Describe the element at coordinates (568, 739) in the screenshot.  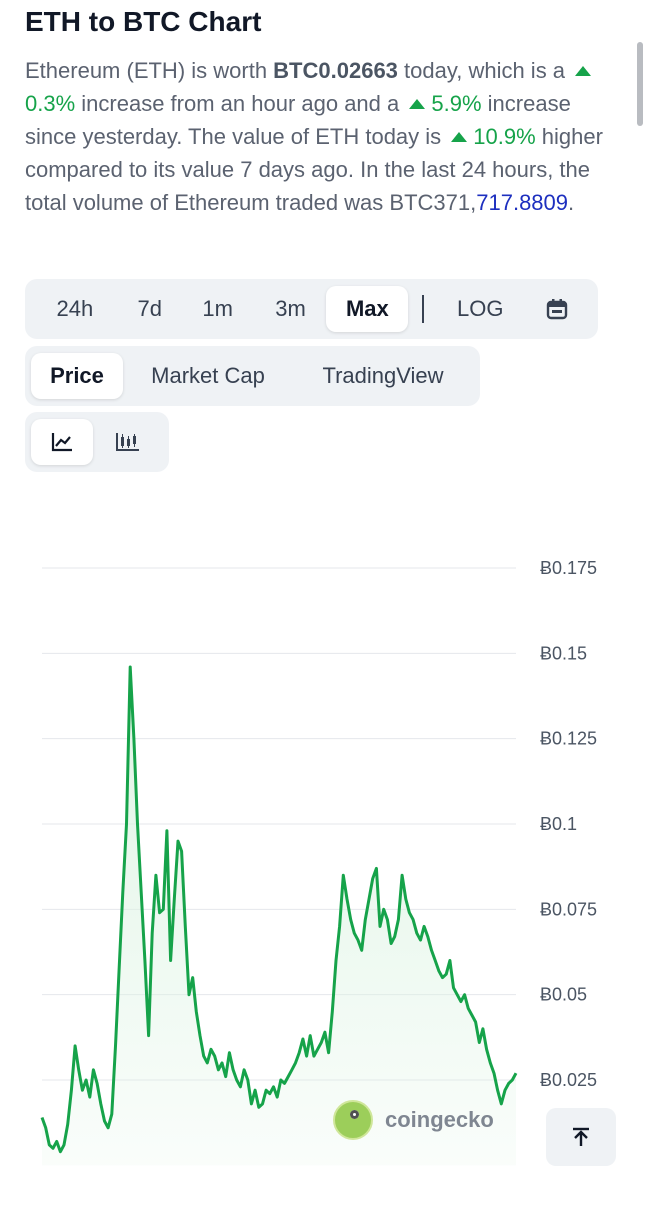
I see `y-tick-label: Ƀ0.125` at that location.